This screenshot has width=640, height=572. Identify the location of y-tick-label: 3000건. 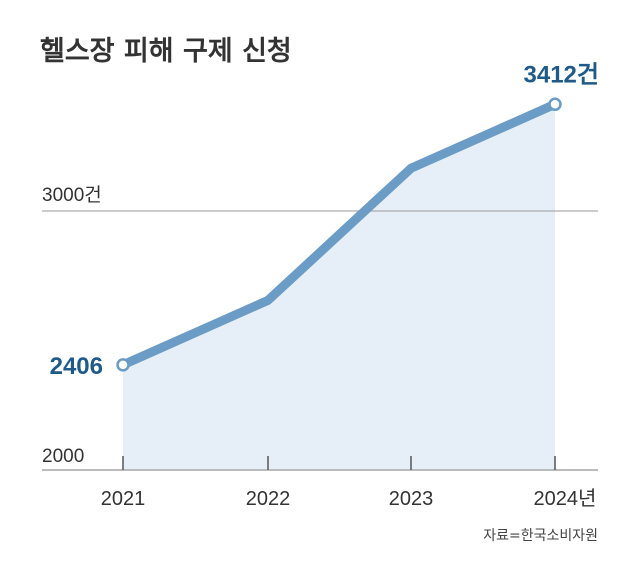
(72, 195).